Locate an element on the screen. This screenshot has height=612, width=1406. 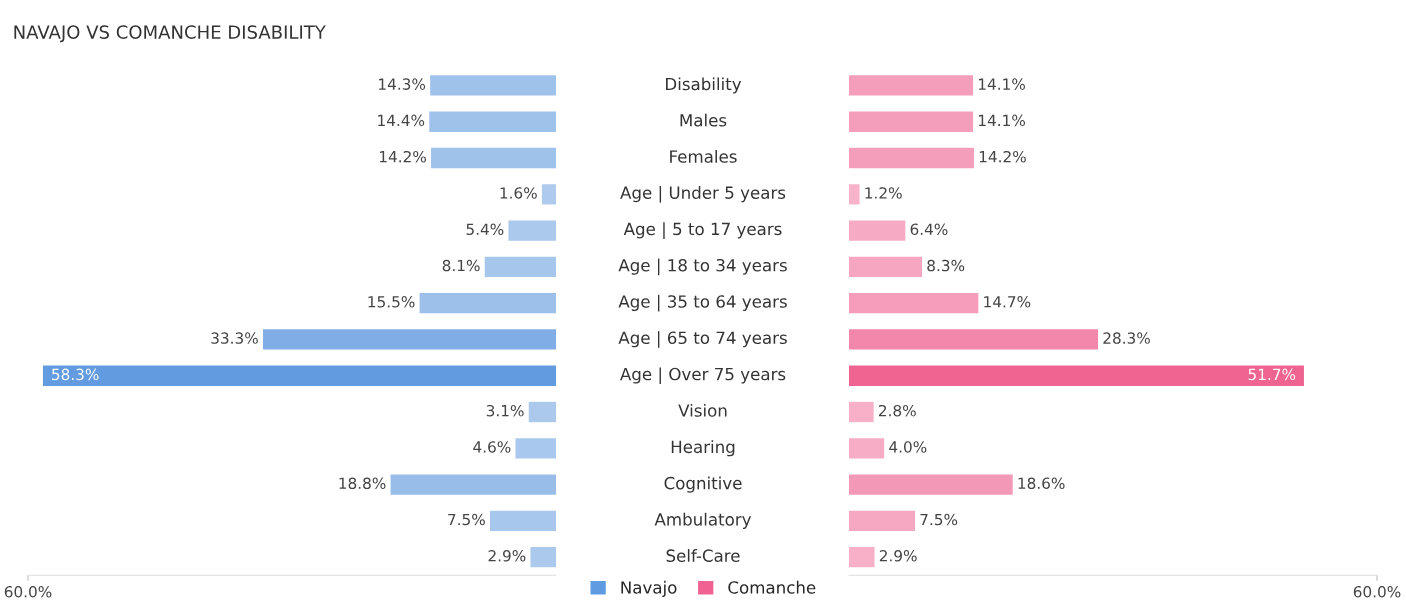
data-label: 4.0% is located at coordinates (908, 447).